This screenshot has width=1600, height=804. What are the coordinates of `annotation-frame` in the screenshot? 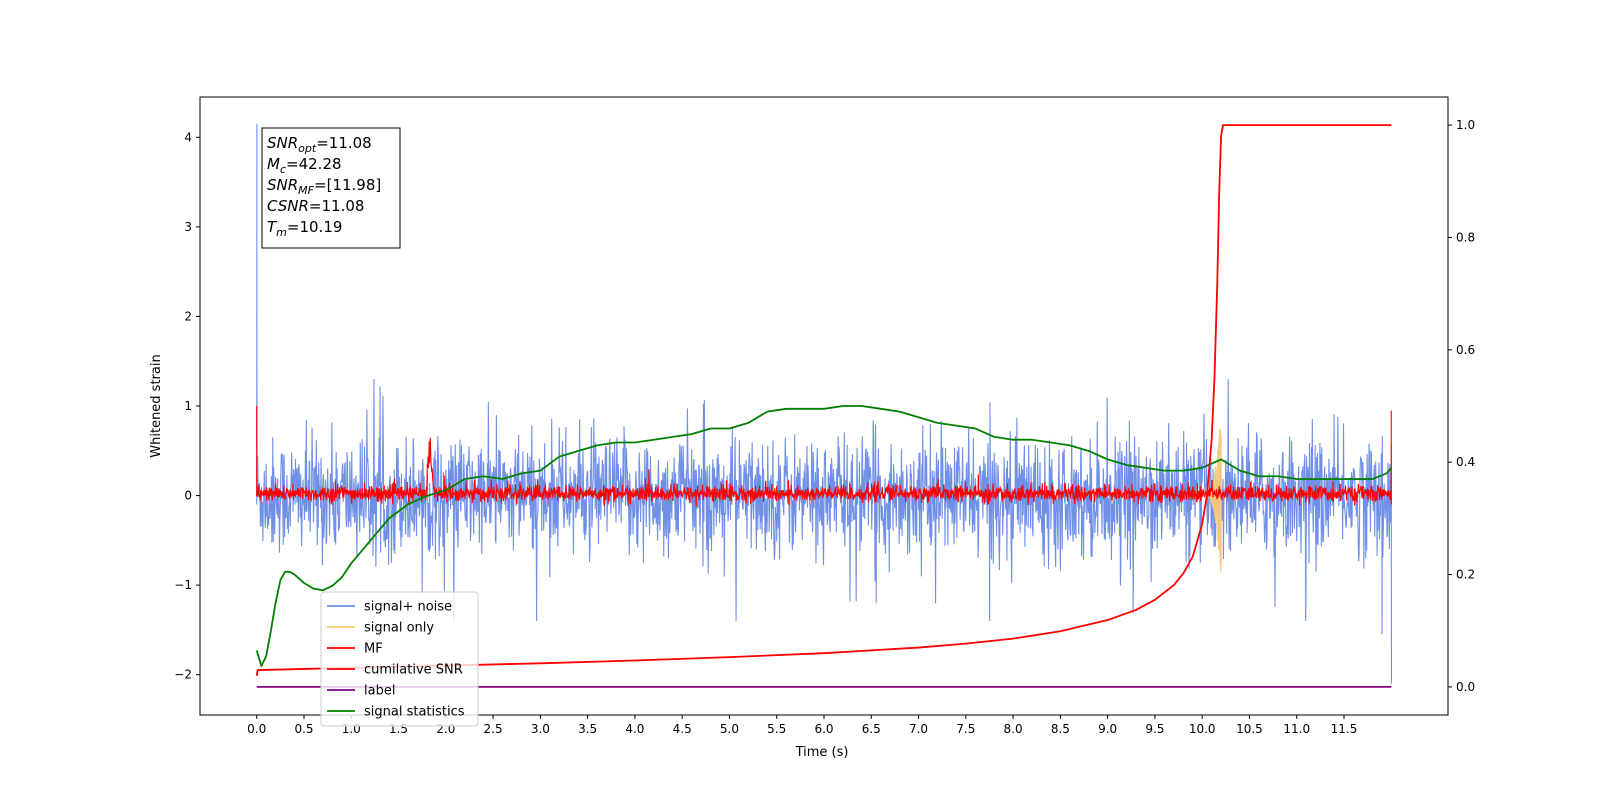 It's located at (331, 188).